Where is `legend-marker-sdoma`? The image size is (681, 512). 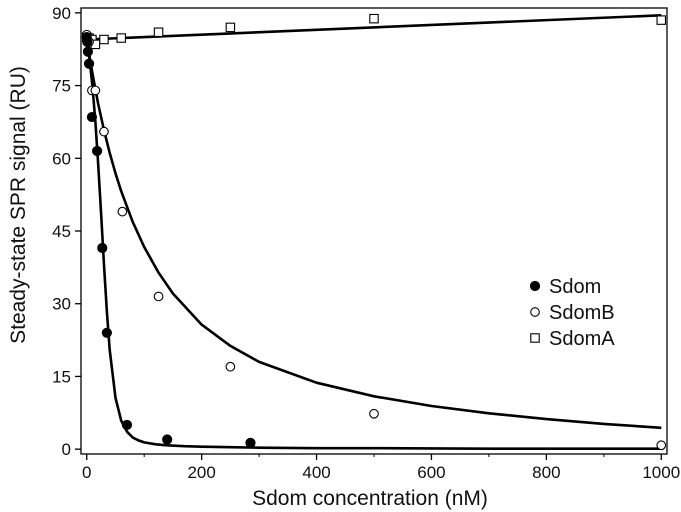 legend-marker-sdoma is located at coordinates (535, 338).